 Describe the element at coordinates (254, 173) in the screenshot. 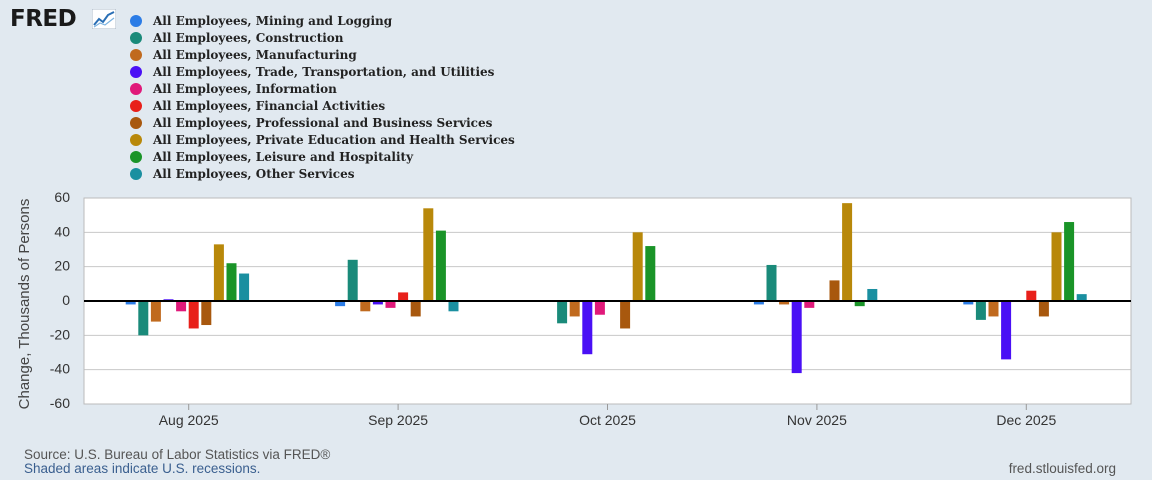

I see `legend-label: All Employees, Other Services` at that location.